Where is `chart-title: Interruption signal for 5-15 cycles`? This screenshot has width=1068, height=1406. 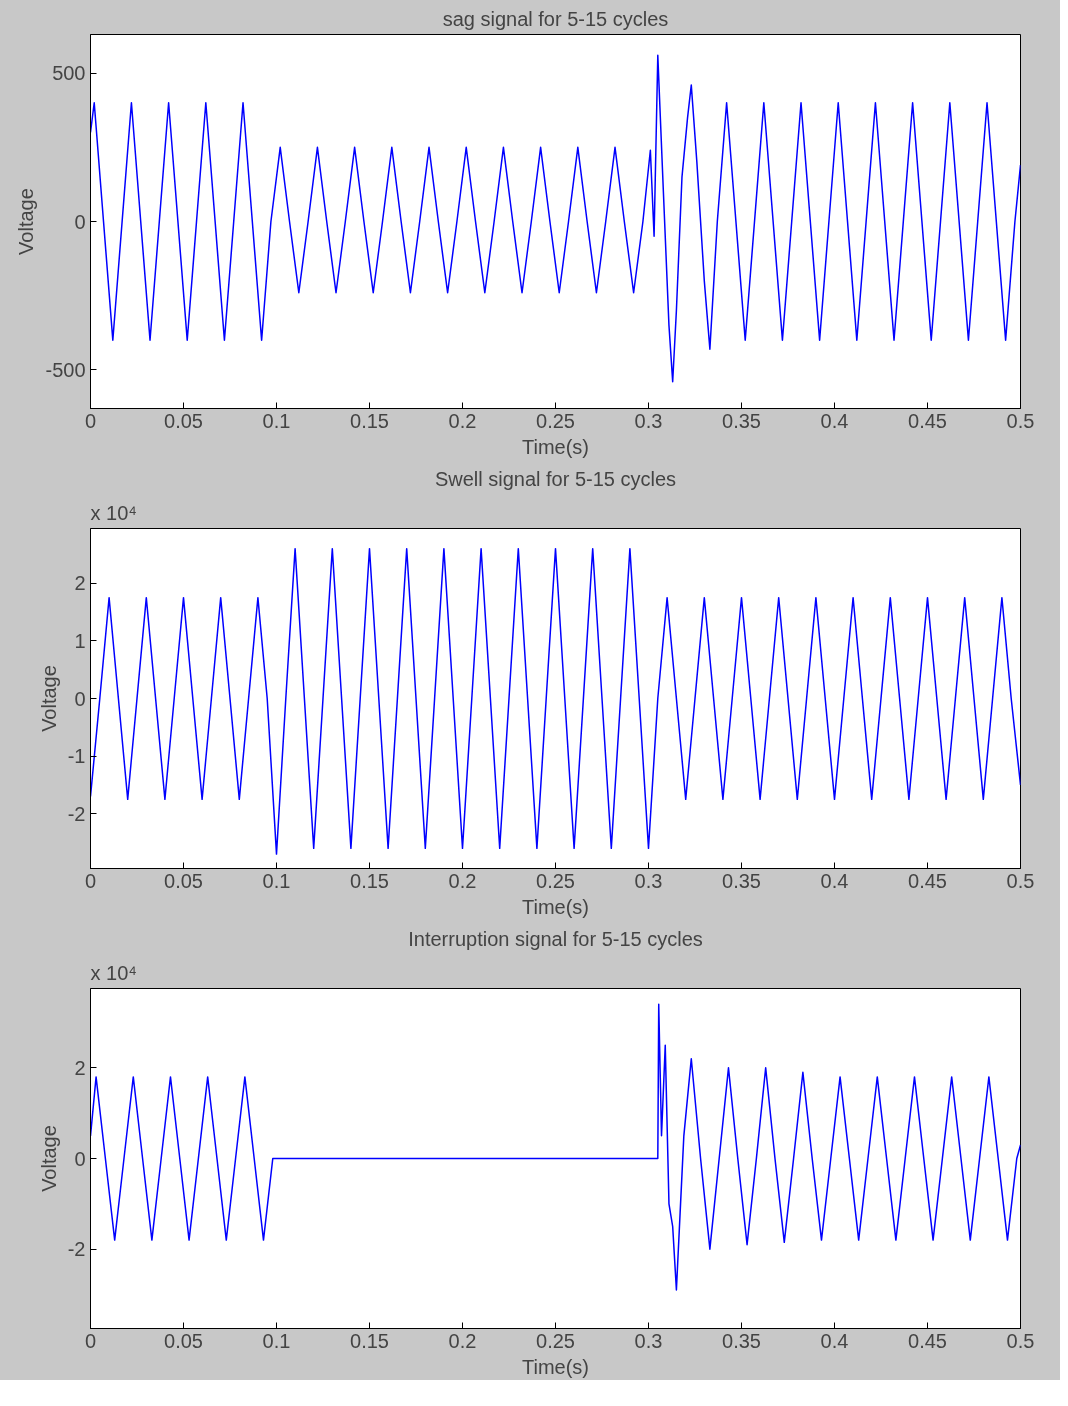
chart-title: Interruption signal for 5-15 cycles is located at coordinates (555, 938).